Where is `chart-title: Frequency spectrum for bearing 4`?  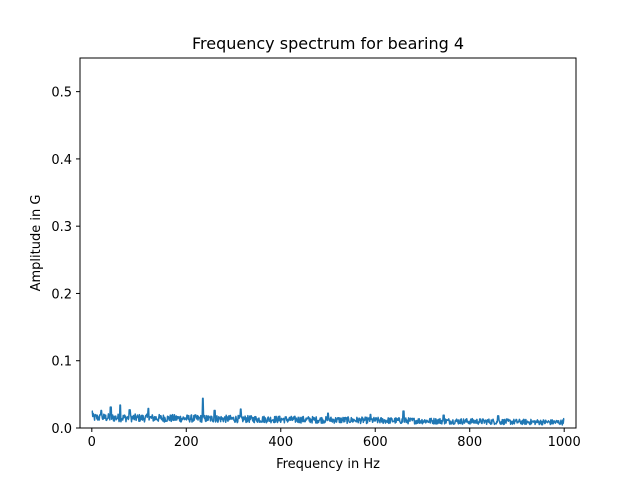 chart-title: Frequency spectrum for bearing 4 is located at coordinates (328, 43).